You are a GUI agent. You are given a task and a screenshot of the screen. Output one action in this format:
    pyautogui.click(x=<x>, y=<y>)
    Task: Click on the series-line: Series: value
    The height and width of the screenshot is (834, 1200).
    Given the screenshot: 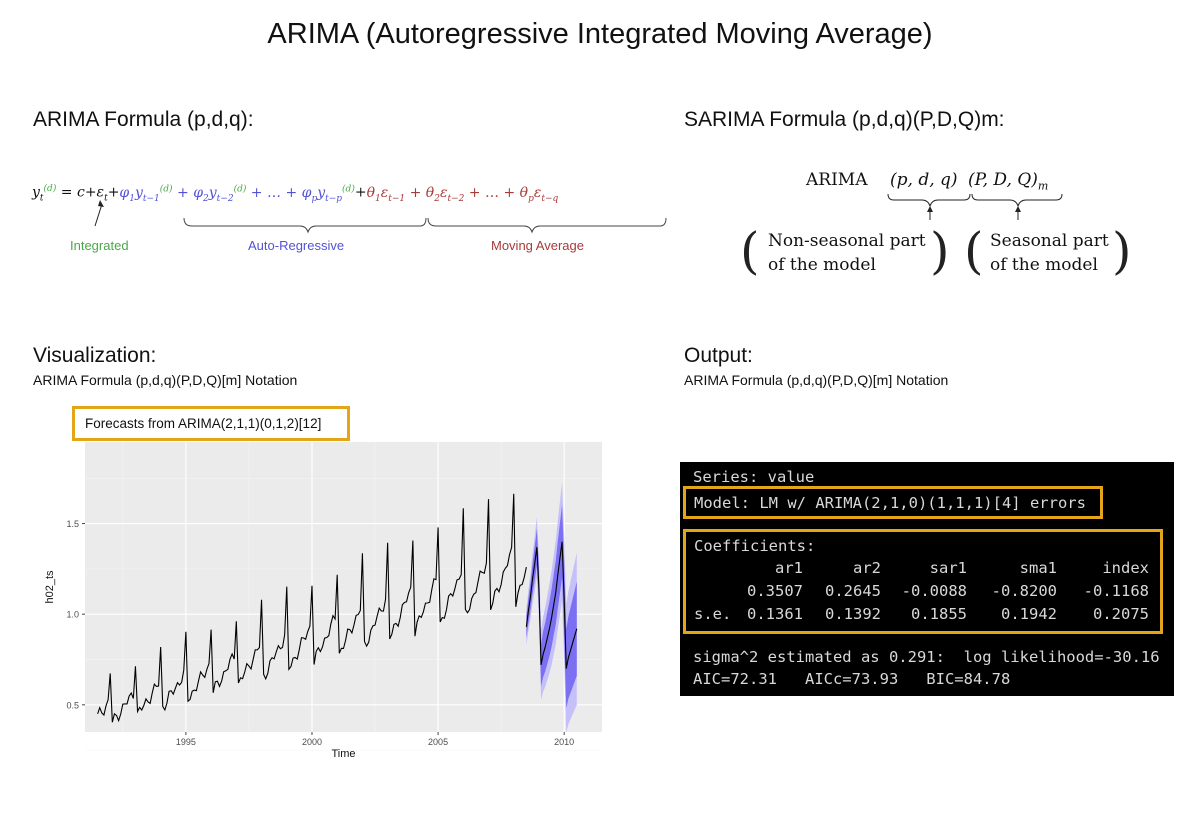 What is the action you would take?
    pyautogui.click(x=754, y=477)
    